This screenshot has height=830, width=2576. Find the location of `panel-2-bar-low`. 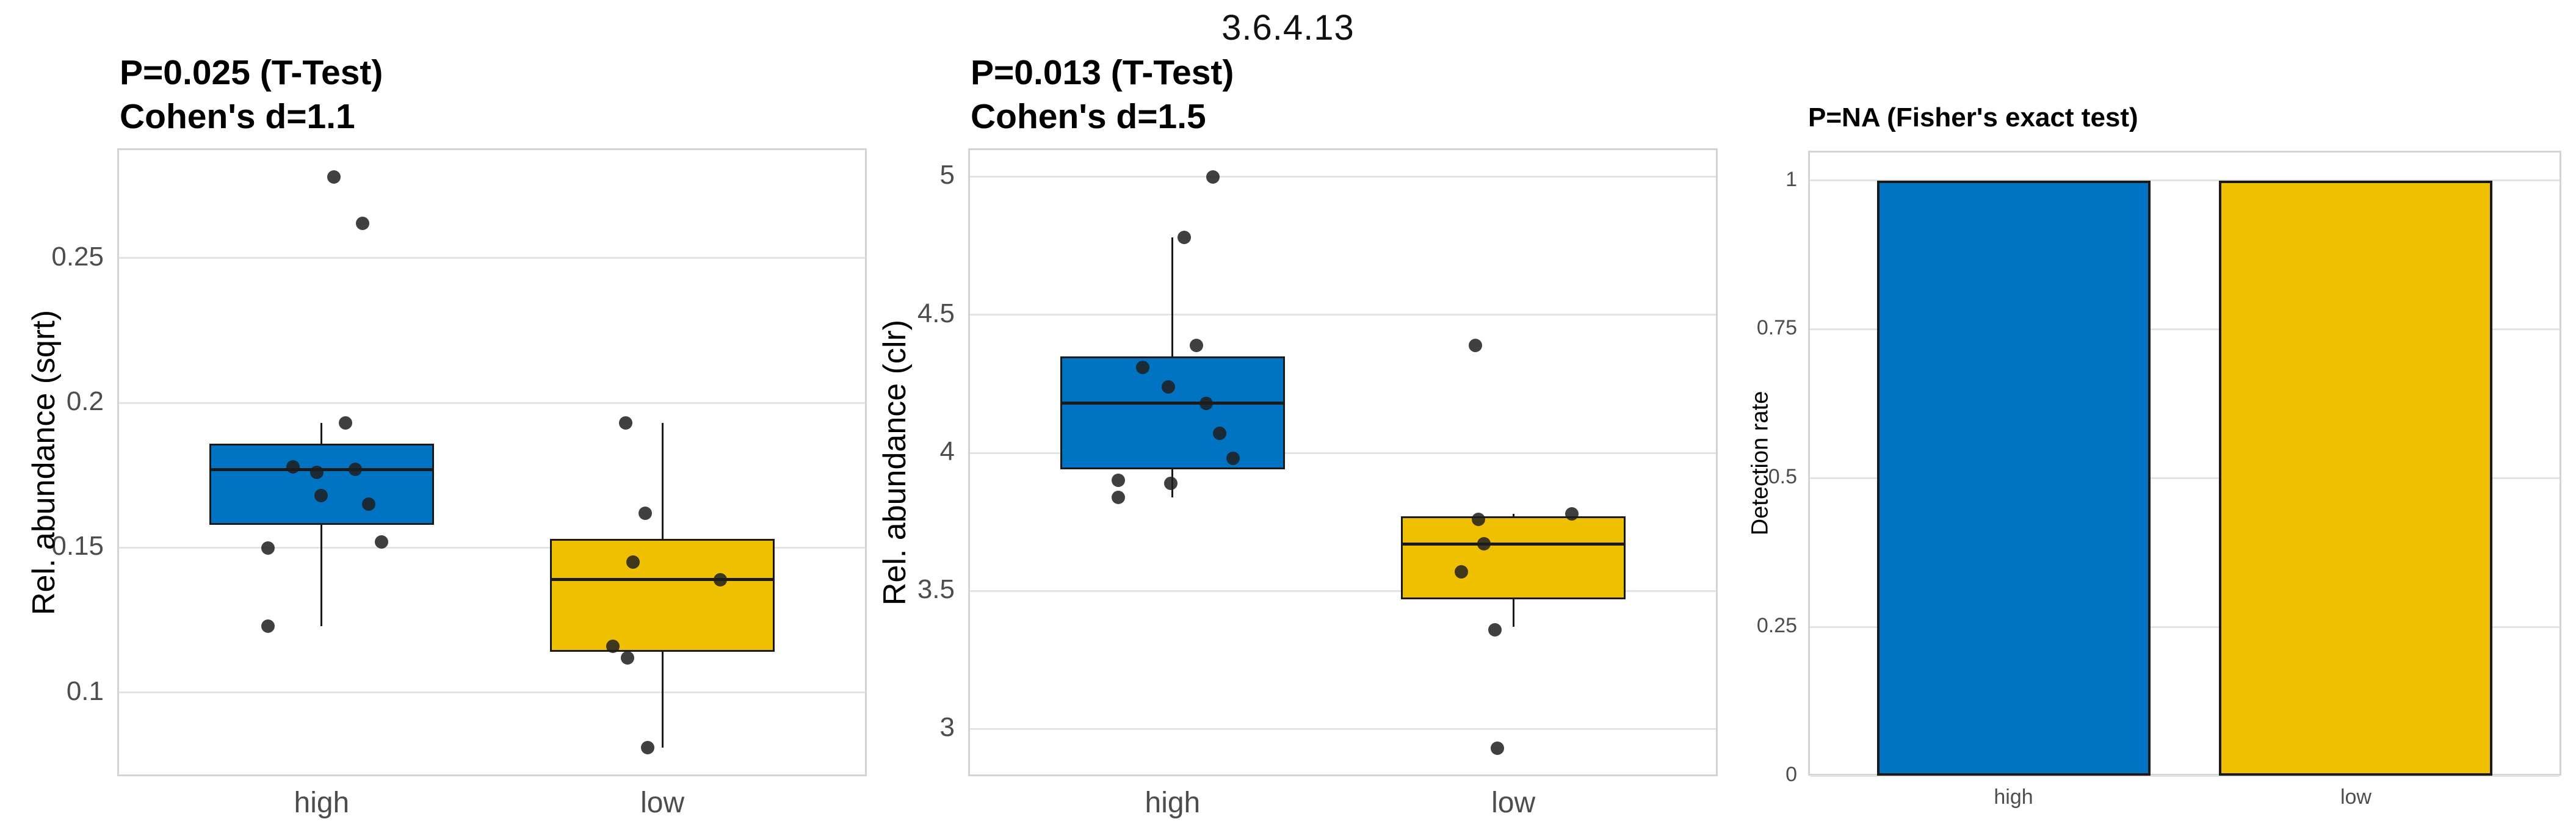

panel-2-bar-low is located at coordinates (2356, 478).